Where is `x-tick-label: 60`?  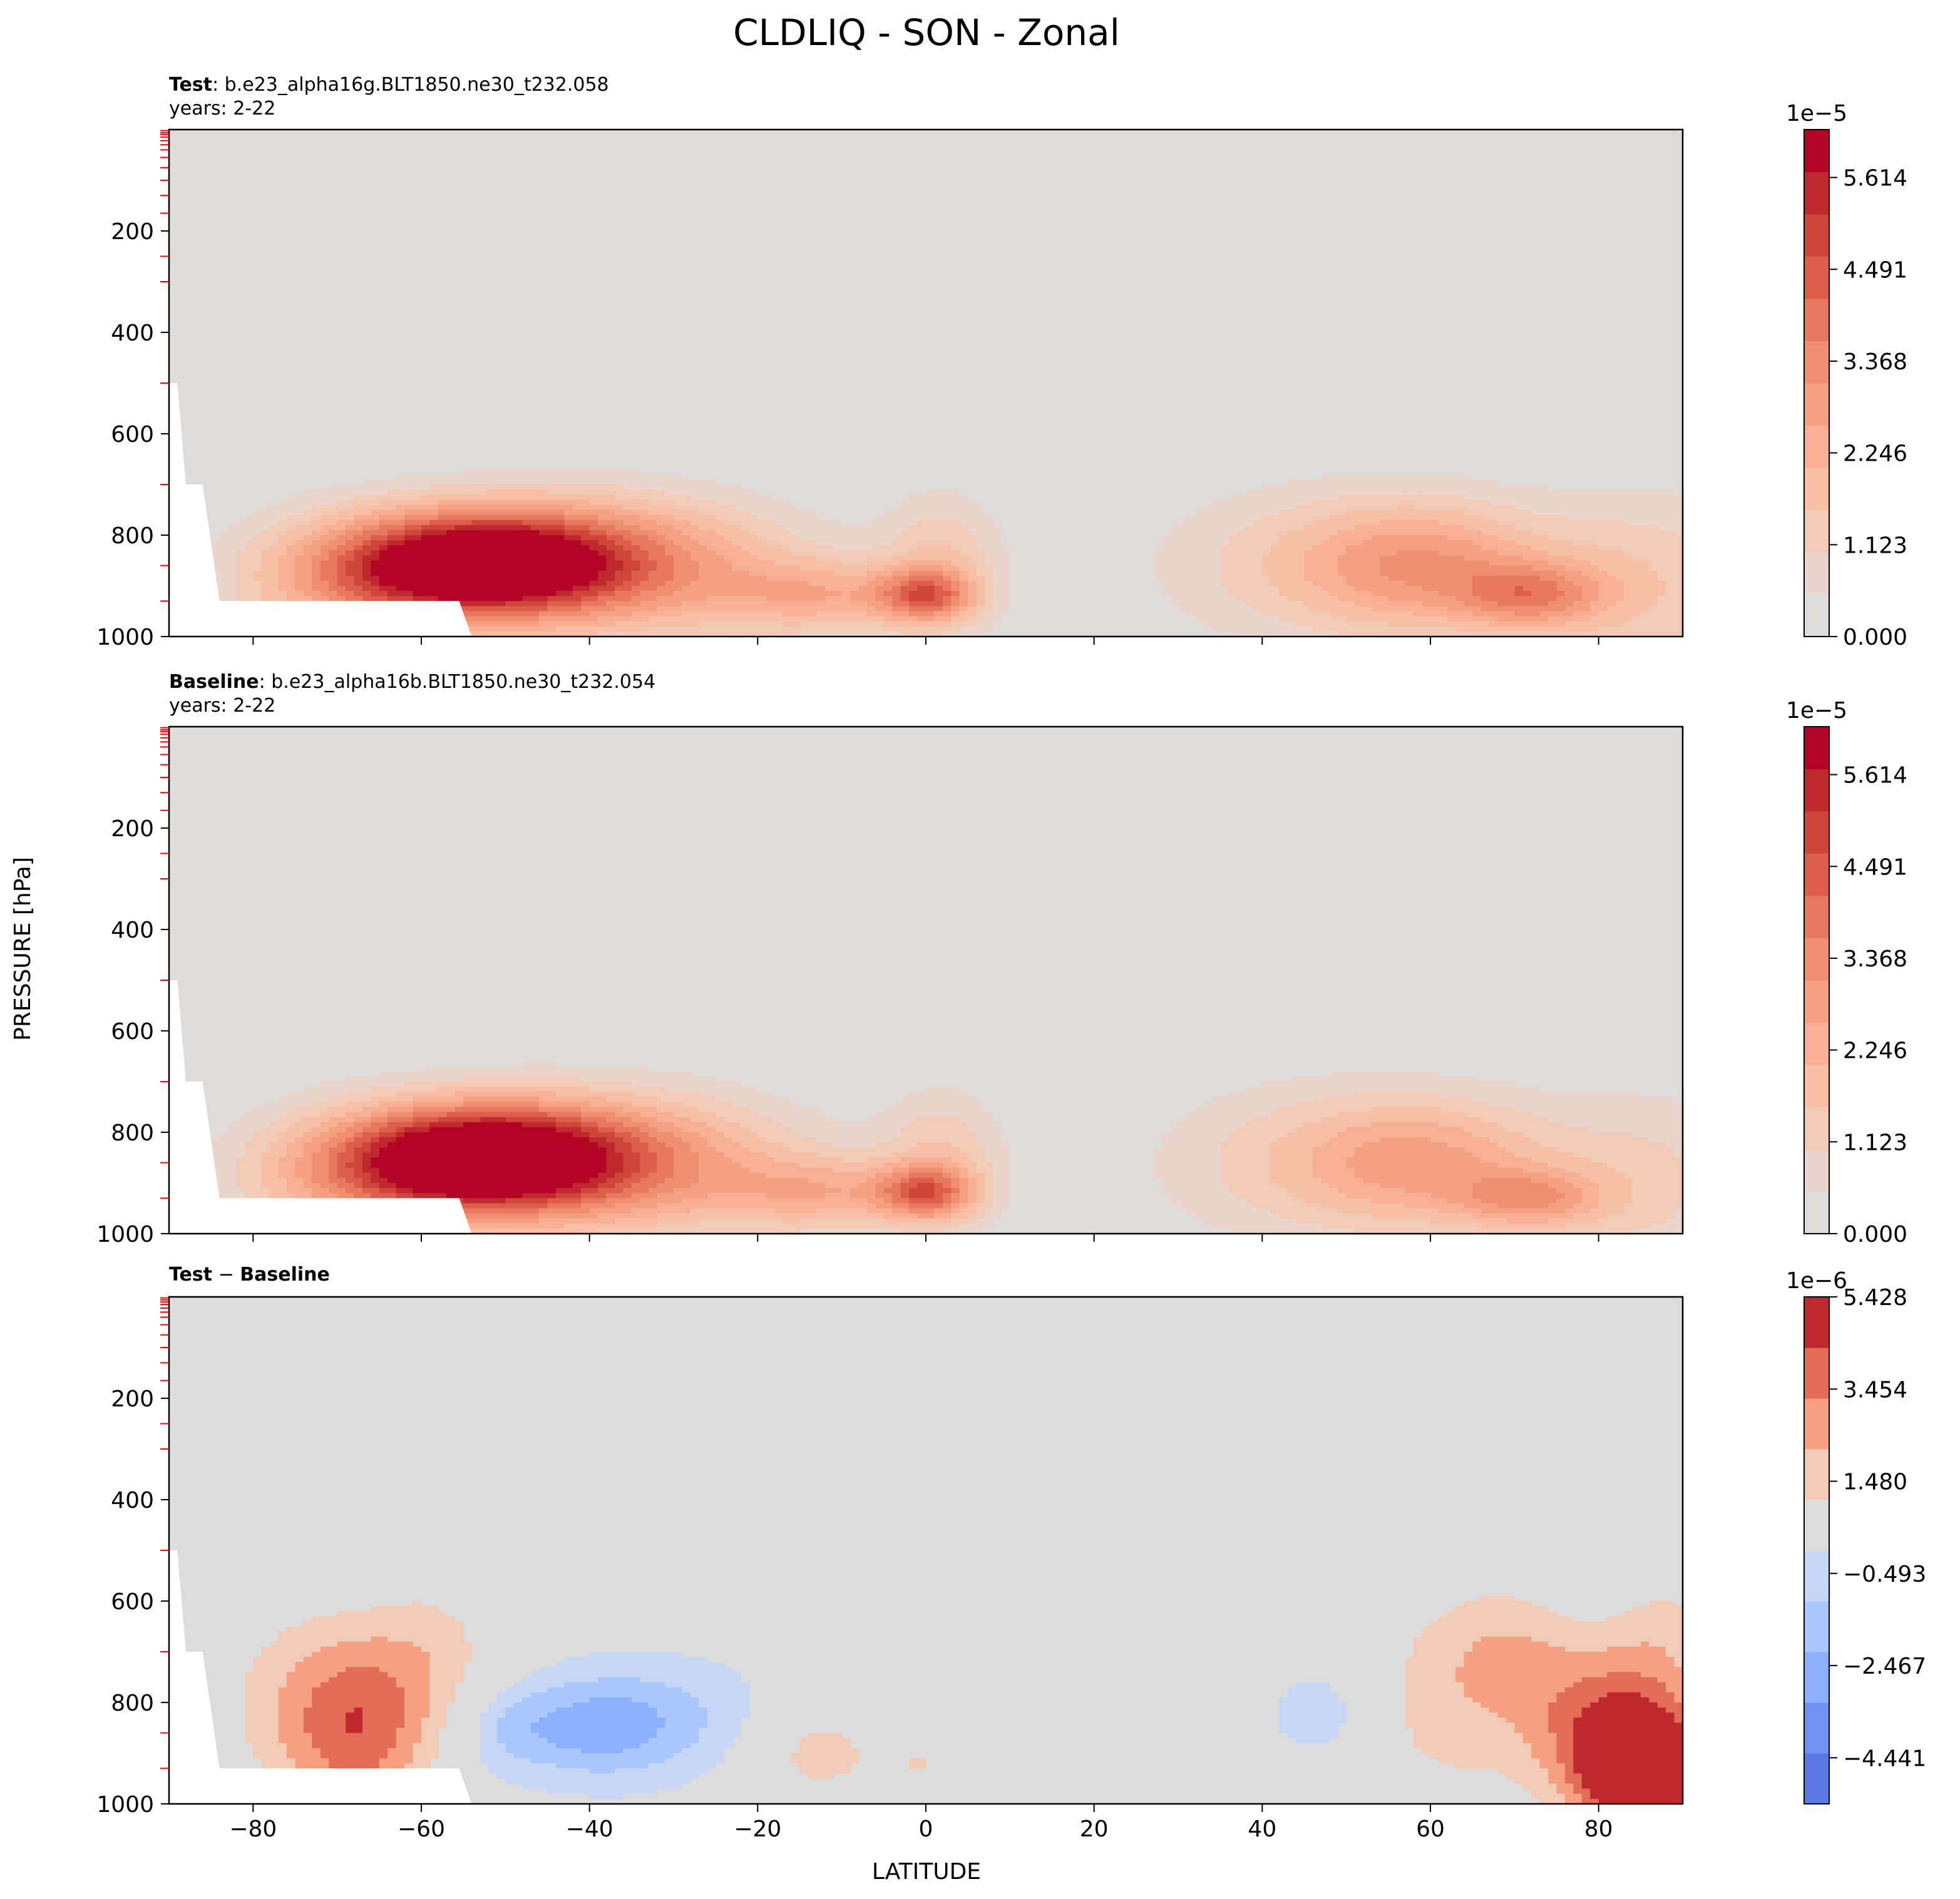
x-tick-label: 60 is located at coordinates (1430, 1829).